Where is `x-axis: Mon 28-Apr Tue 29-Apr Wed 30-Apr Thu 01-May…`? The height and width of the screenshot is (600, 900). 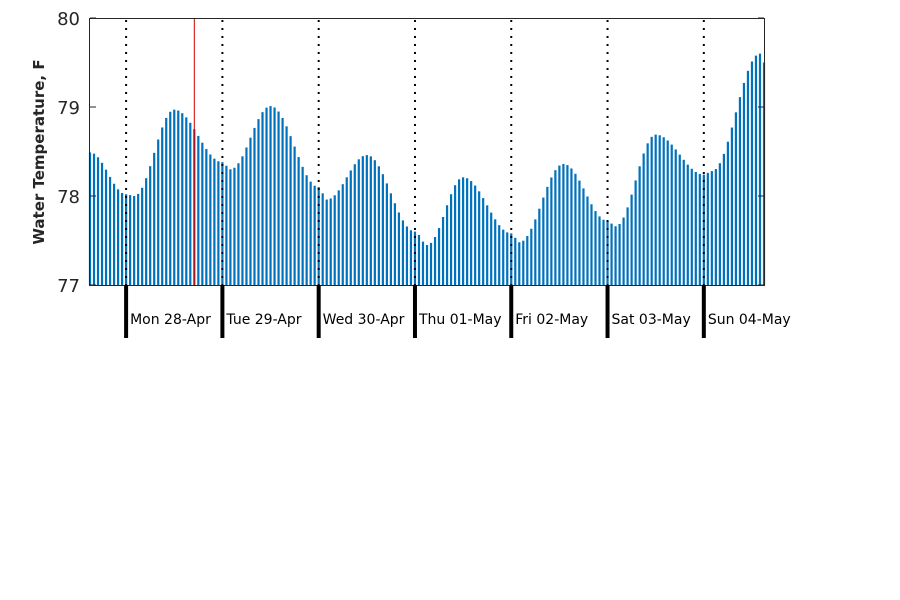 x-axis: Mon 28-Apr Tue 29-Apr Wed 30-Apr Thu 01-May… is located at coordinates (457, 311).